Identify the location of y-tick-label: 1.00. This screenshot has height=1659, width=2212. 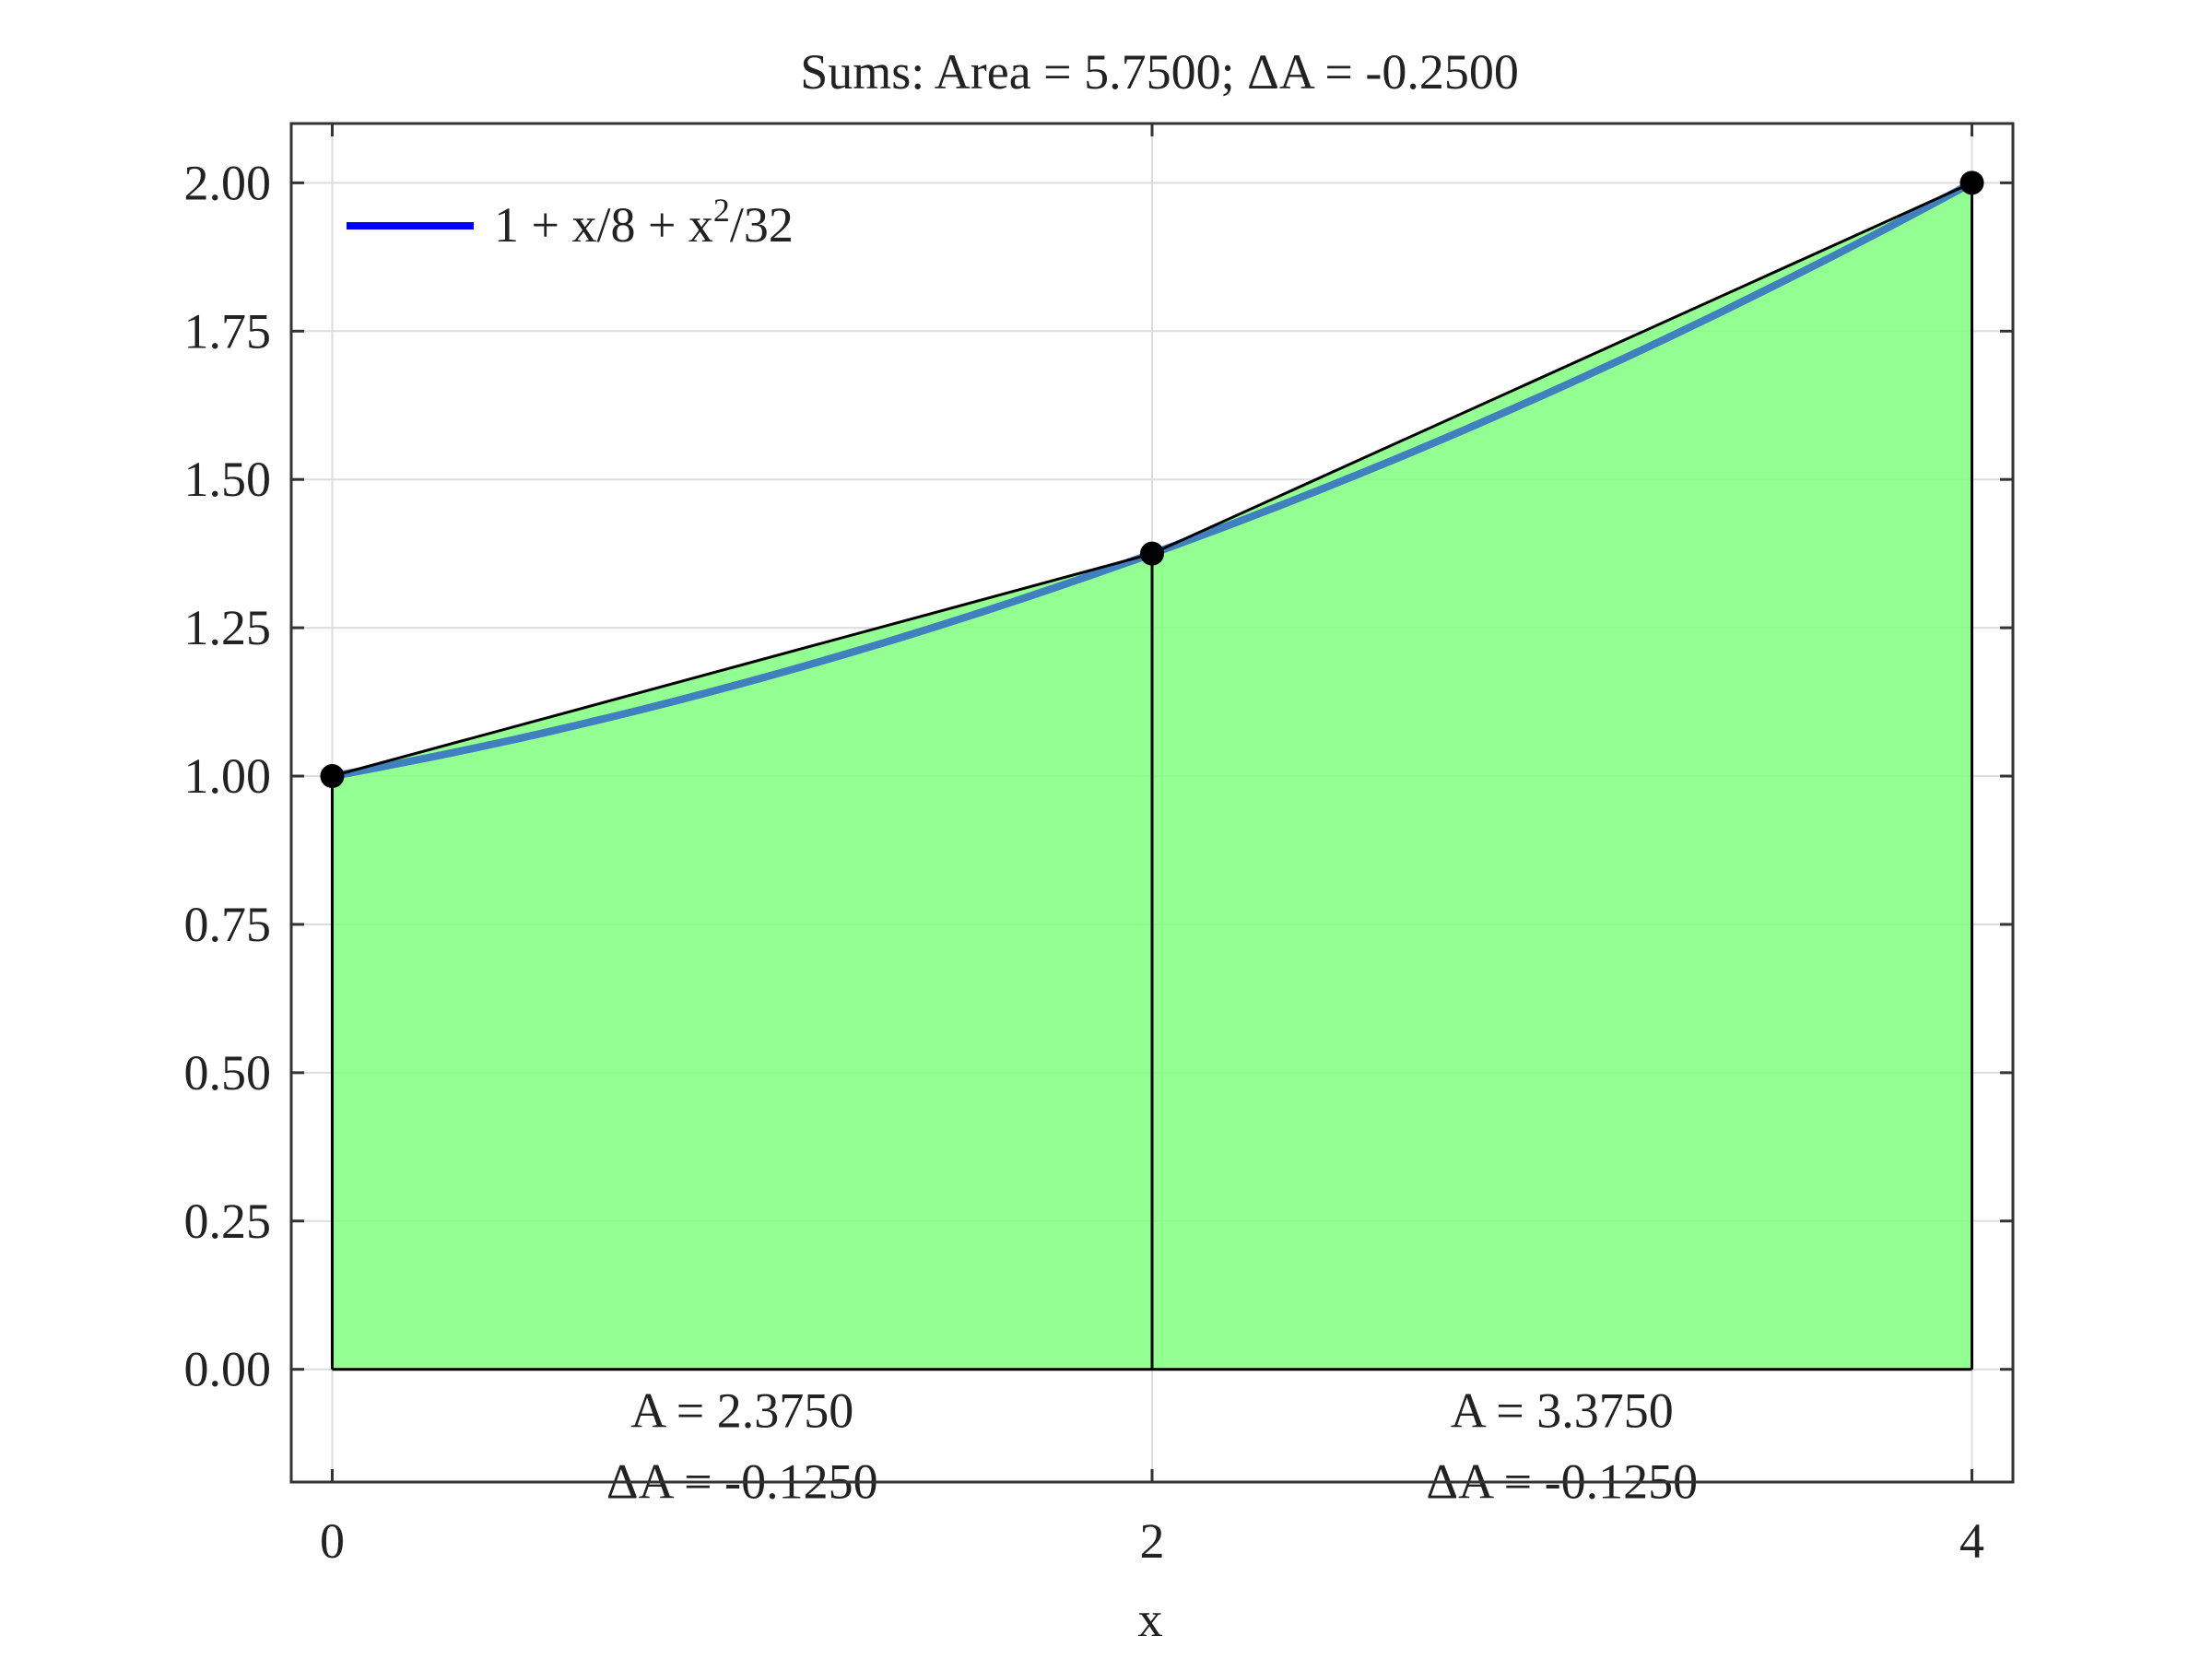
(228, 776).